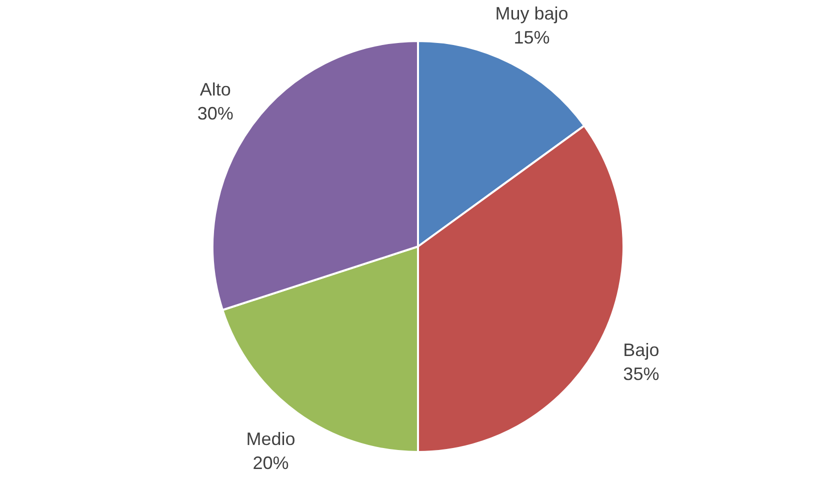 This screenshot has height=493, width=836. What do you see at coordinates (532, 37) in the screenshot?
I see `data-label: 15%` at bounding box center [532, 37].